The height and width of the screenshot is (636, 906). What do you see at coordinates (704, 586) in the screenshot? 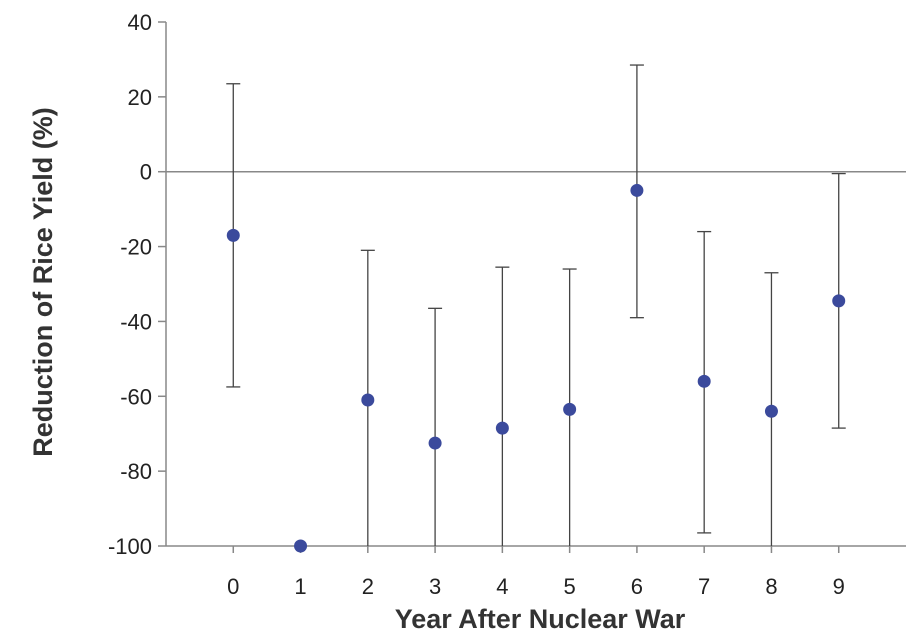
I see `x-tick-label: 7` at bounding box center [704, 586].